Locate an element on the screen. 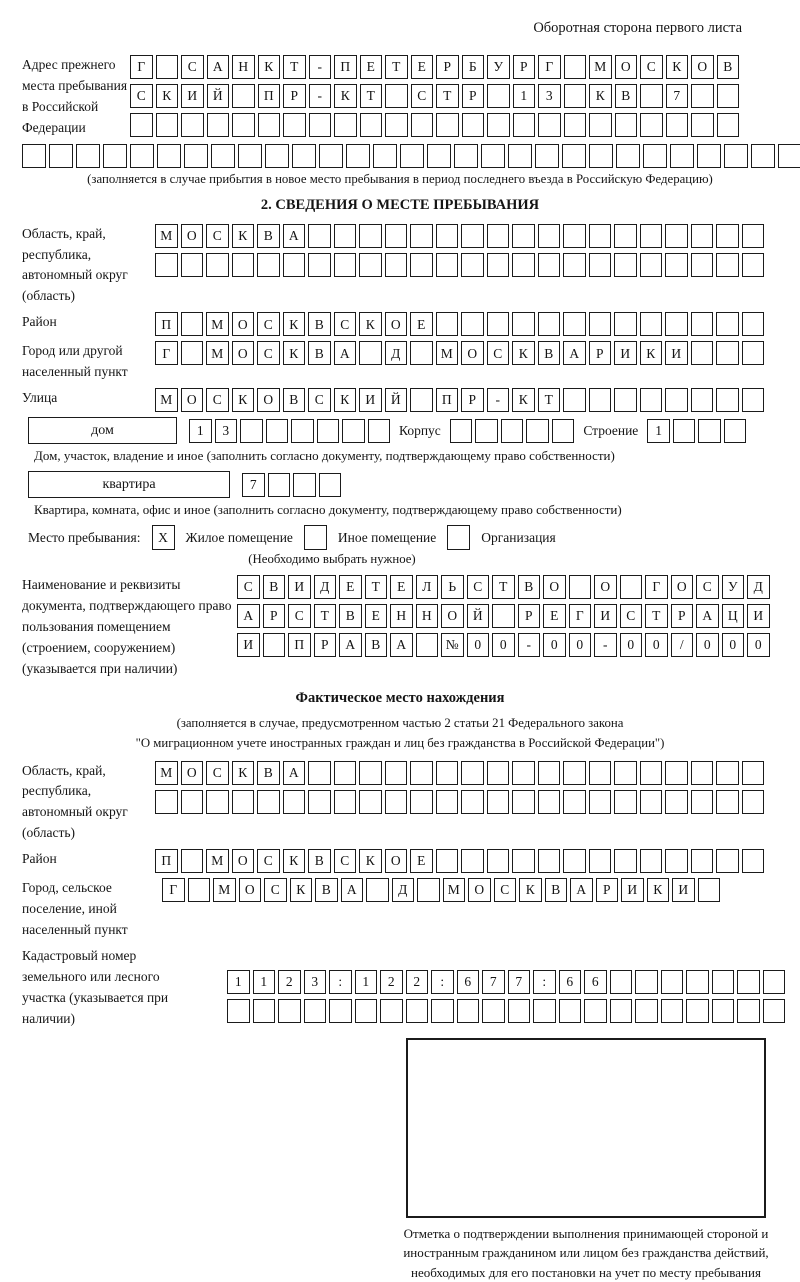  actual-location-title: Фактическое место нахождения is located at coordinates (400, 697).